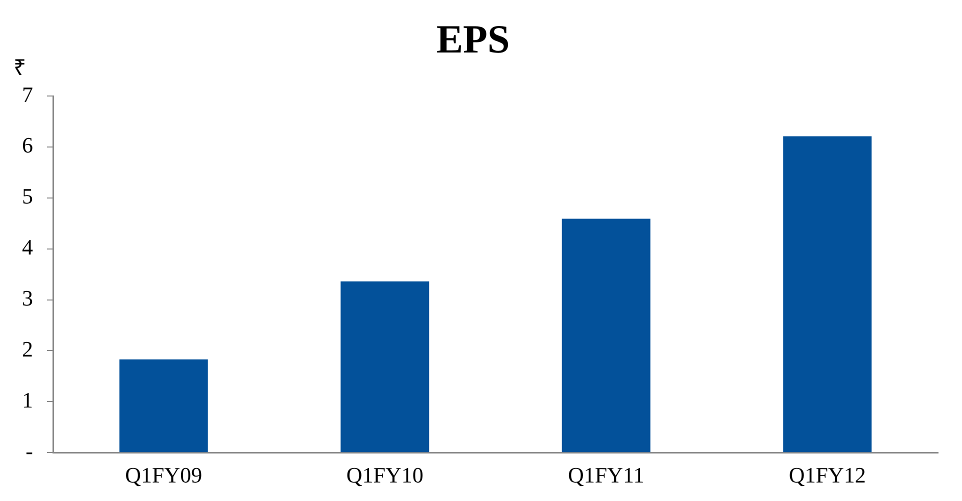 Image resolution: width=962 pixels, height=501 pixels. I want to click on y-tick-label: 1, so click(27, 399).